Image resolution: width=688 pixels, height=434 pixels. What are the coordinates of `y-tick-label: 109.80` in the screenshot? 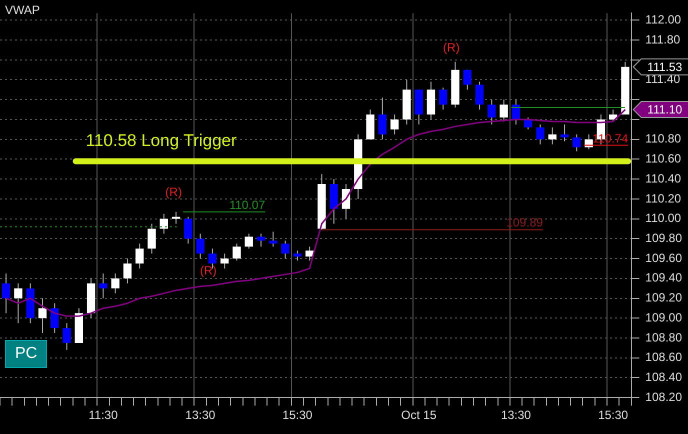 It's located at (663, 237).